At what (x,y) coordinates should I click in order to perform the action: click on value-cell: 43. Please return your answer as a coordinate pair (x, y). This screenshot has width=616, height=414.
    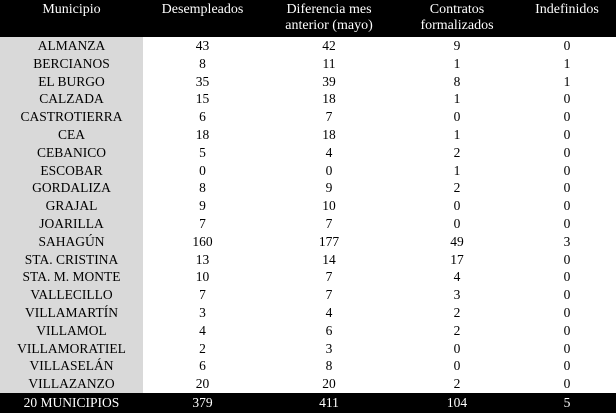
    Looking at the image, I should click on (202, 45).